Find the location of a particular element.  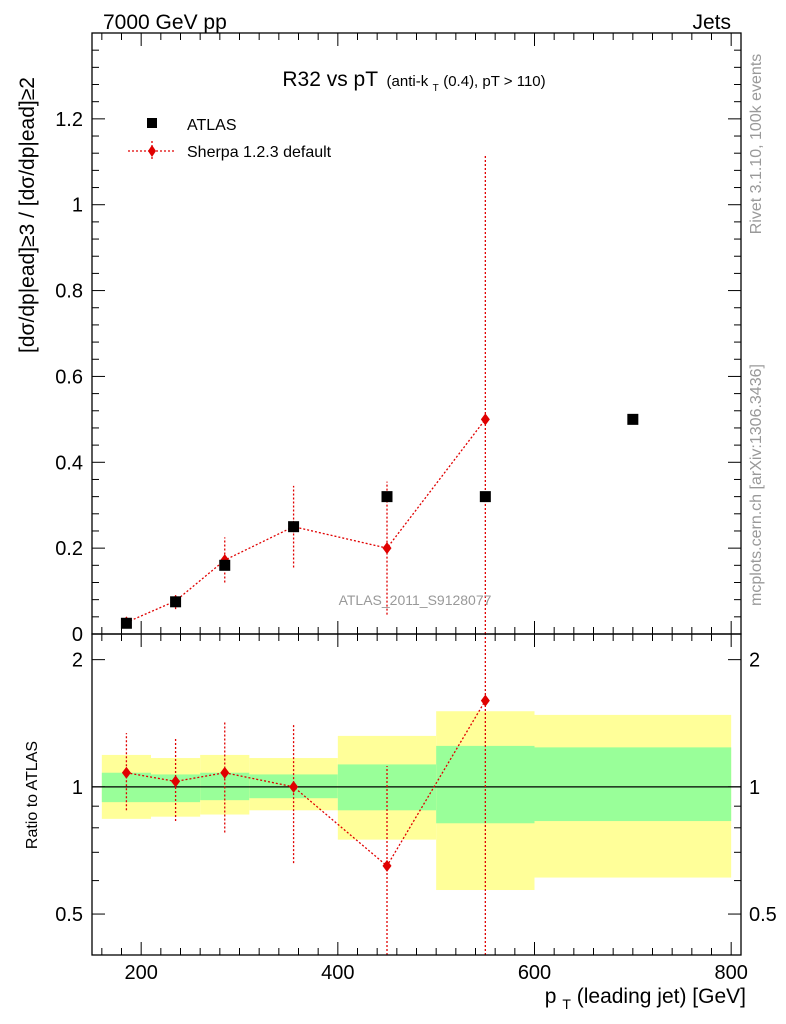

ylabel-ratio-text: Ratio to ATLAS is located at coordinates (32, 795).